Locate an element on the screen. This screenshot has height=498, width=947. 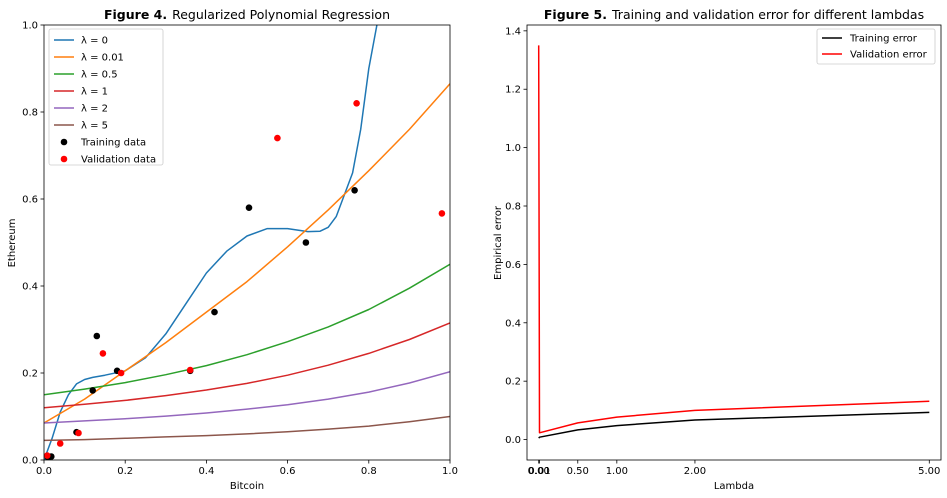
y-tick-label-right: 1.0 is located at coordinates (513, 148).